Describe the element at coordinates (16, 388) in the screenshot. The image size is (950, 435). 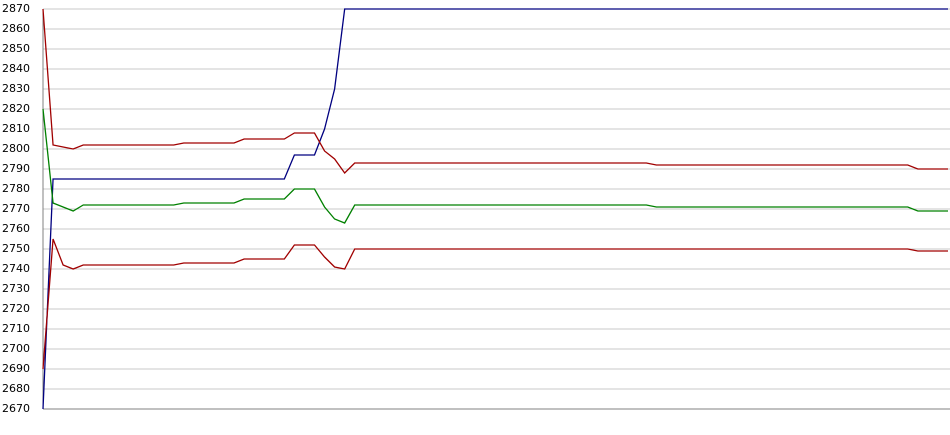
I see `y-tick-label: 2680` at that location.